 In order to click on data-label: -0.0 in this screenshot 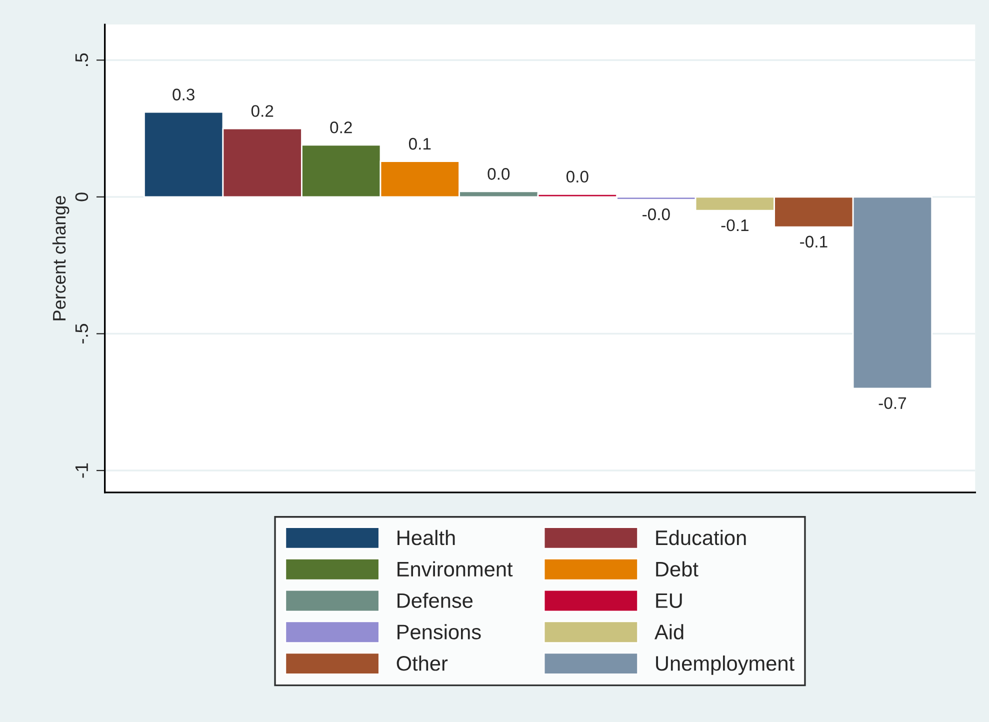, I will do `click(656, 214)`.